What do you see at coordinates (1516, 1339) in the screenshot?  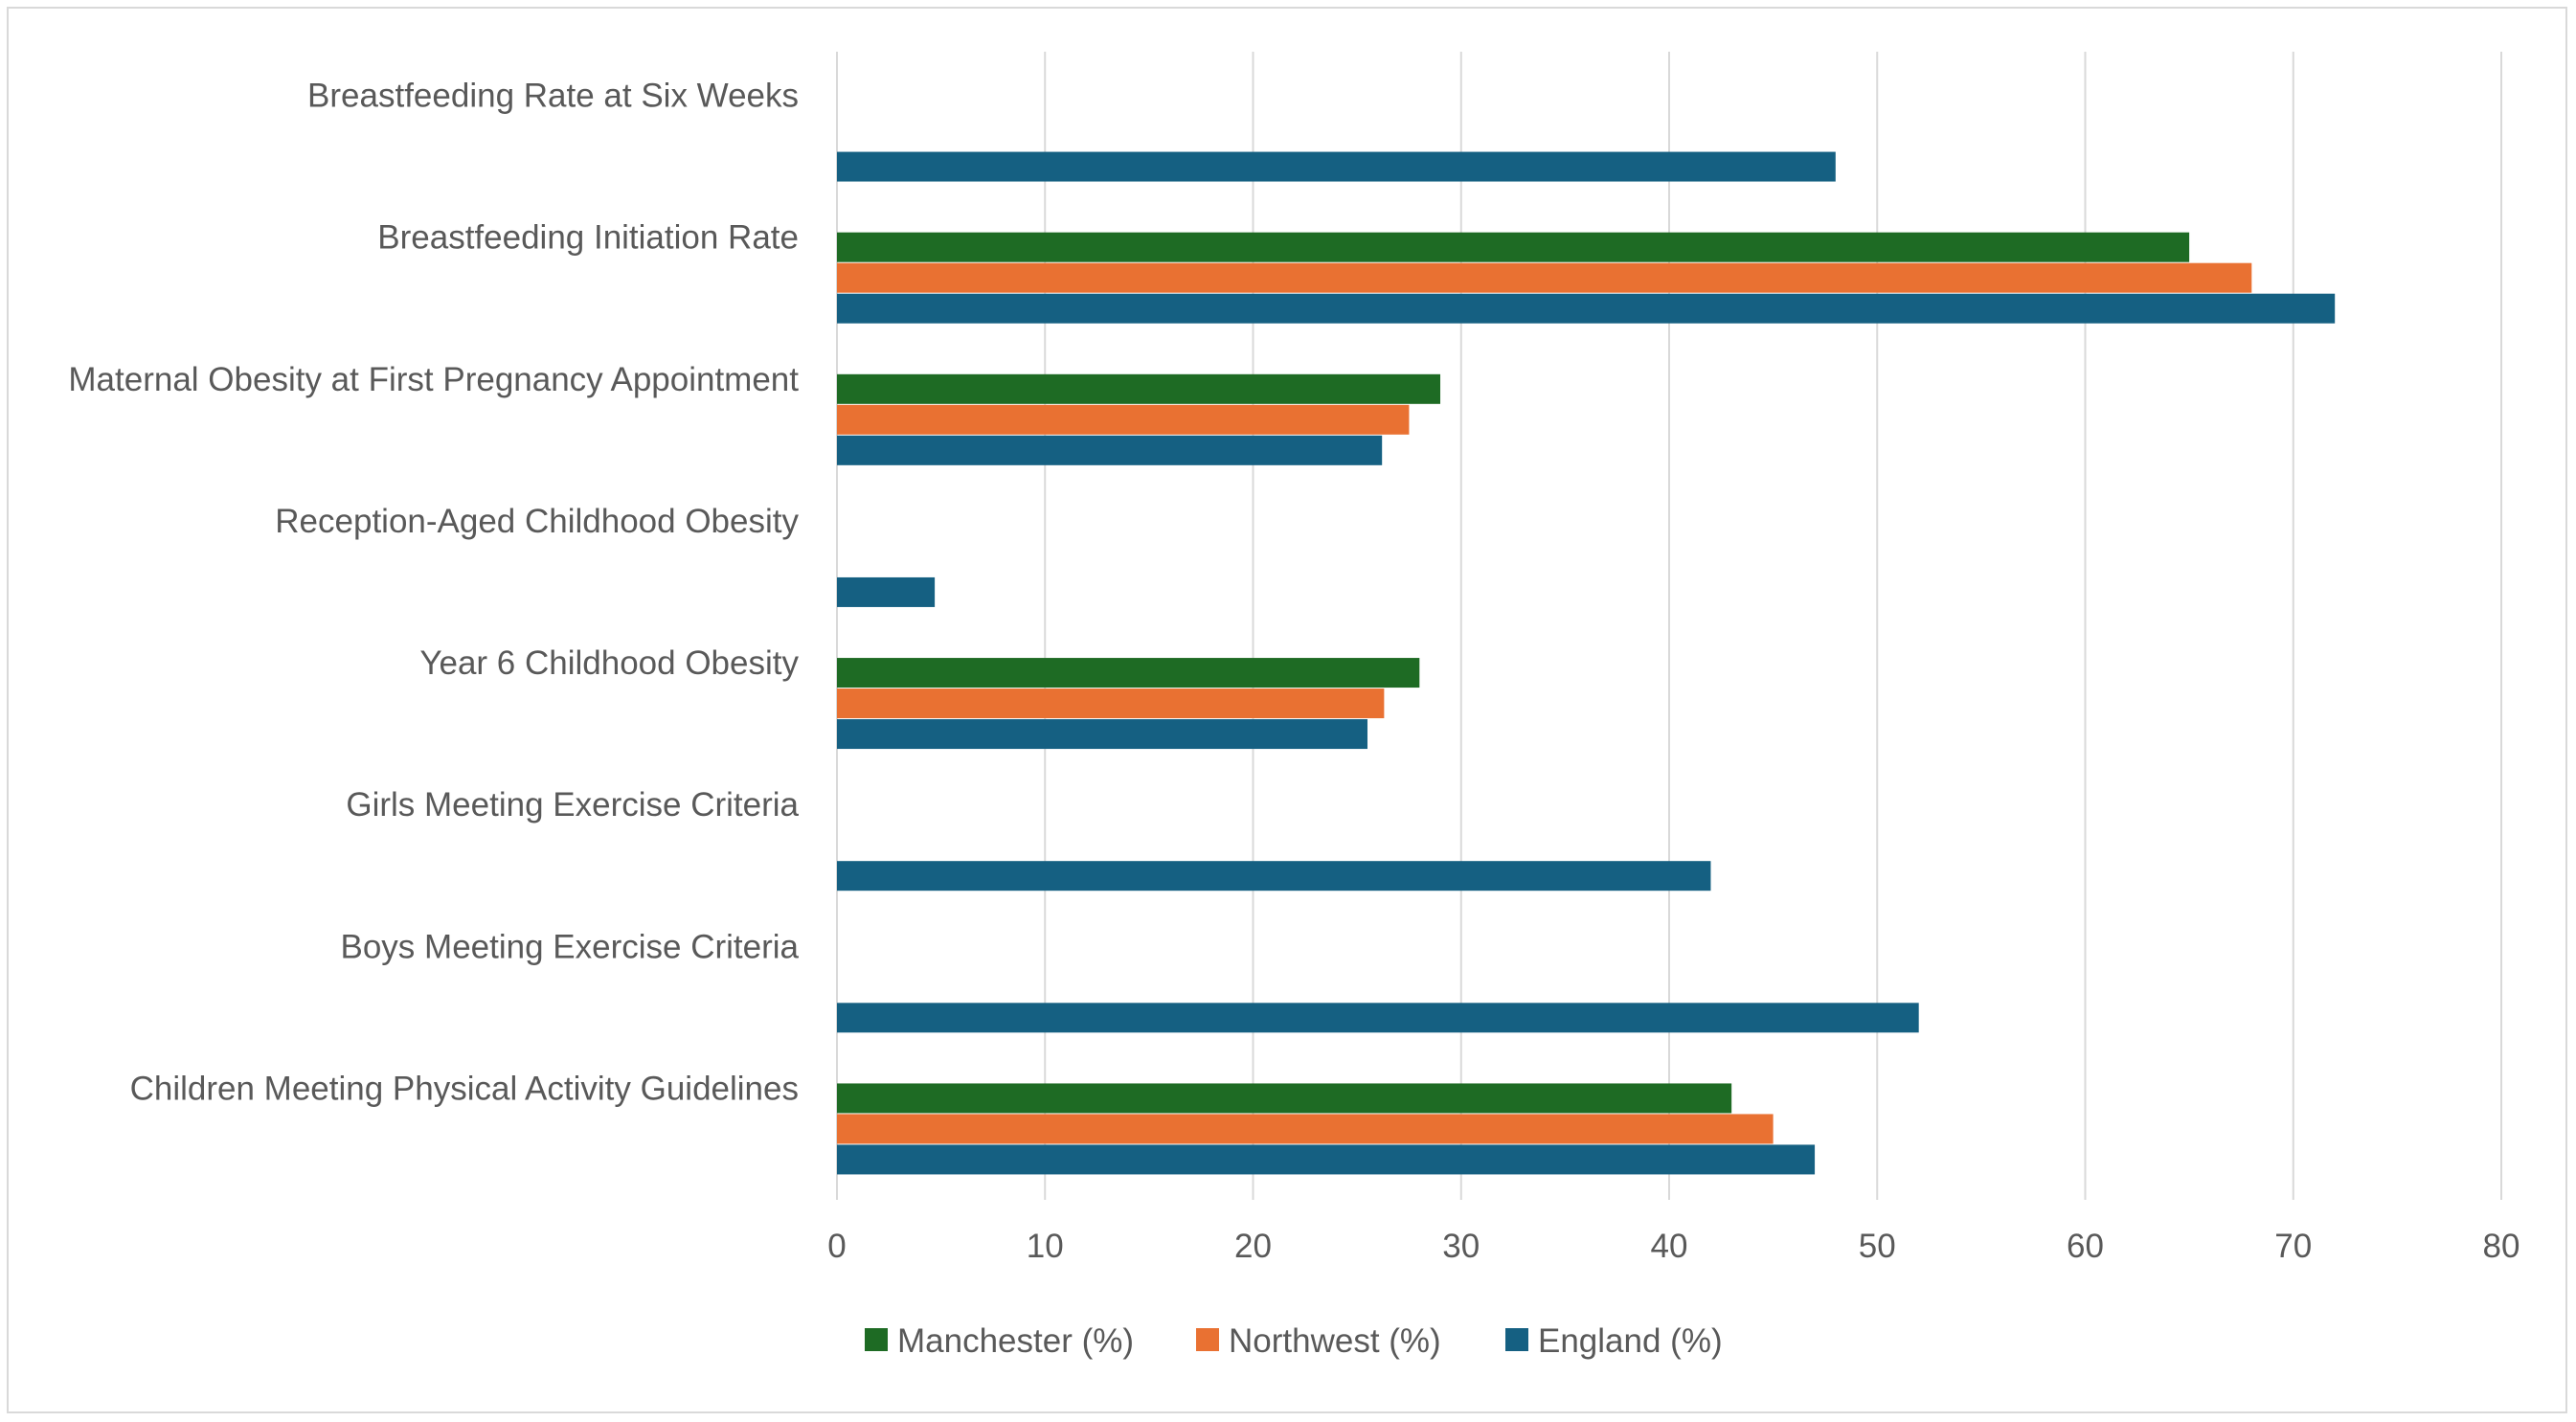 I see `legend-swatch-england` at bounding box center [1516, 1339].